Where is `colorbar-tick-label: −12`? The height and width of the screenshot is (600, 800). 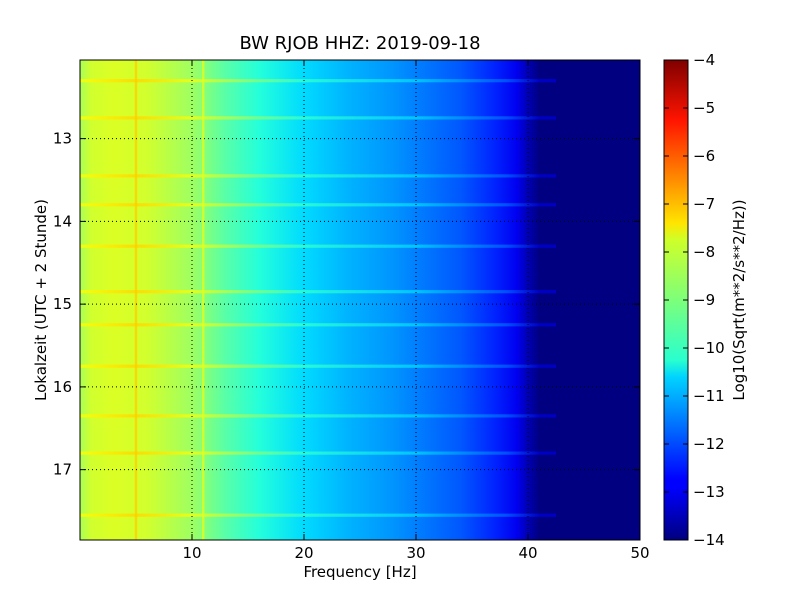 colorbar-tick-label: −12 is located at coordinates (709, 444).